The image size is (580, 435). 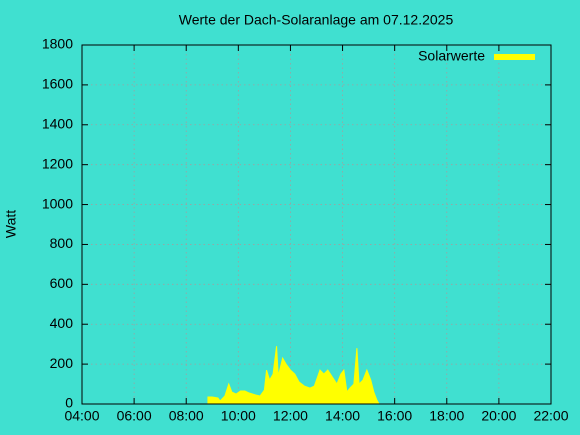 I want to click on y-tick-label: 400, so click(x=62, y=323).